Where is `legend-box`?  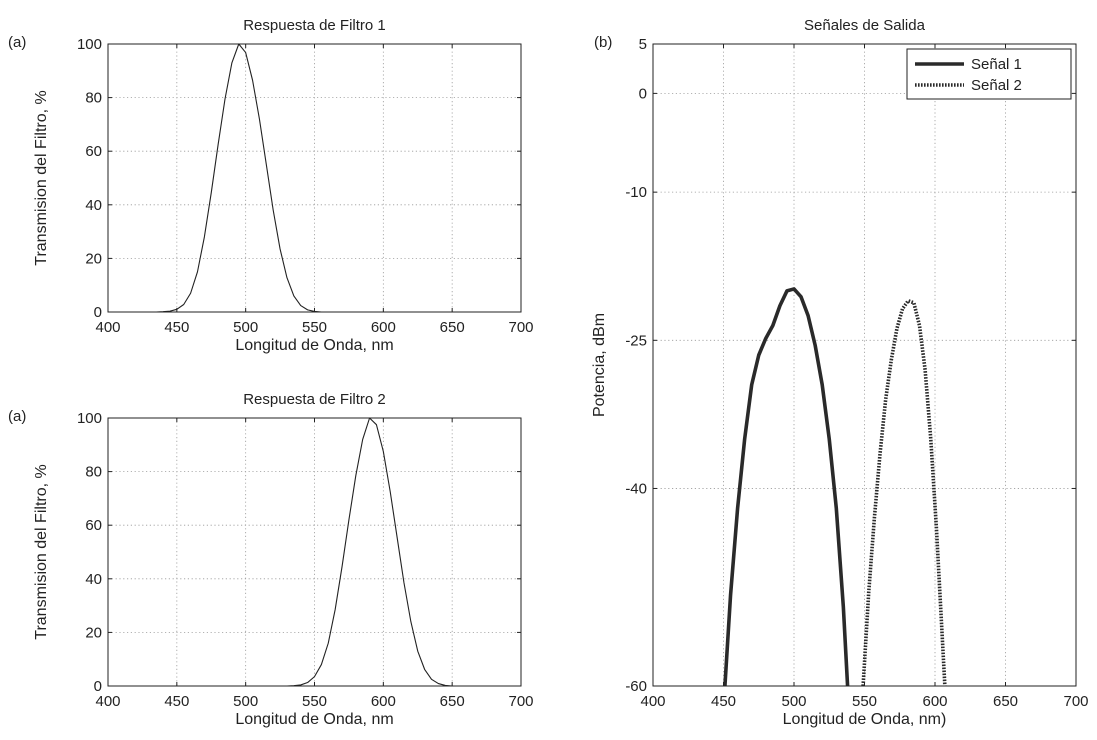 legend-box is located at coordinates (989, 74).